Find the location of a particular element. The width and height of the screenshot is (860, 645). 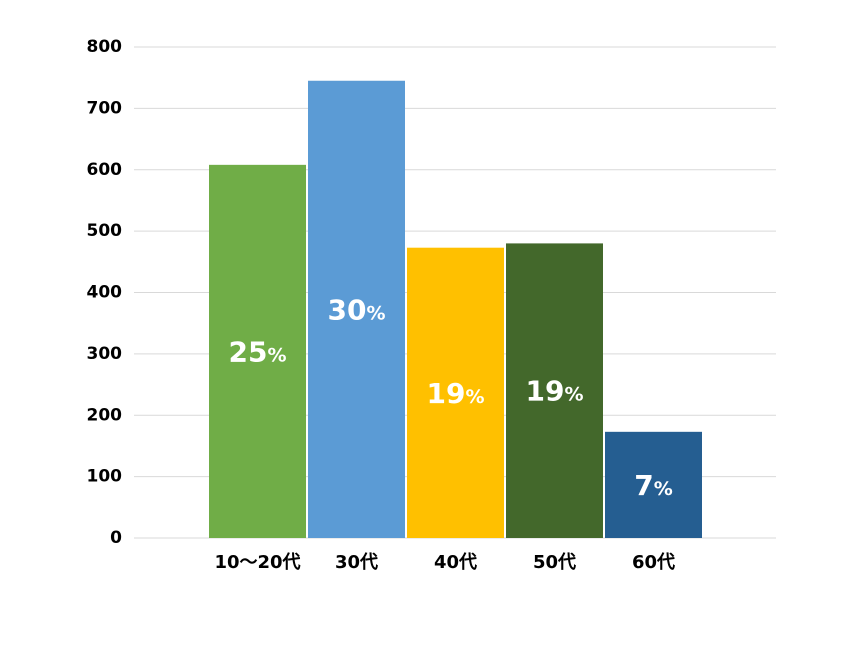

y-tick-label: 0 is located at coordinates (116, 538).